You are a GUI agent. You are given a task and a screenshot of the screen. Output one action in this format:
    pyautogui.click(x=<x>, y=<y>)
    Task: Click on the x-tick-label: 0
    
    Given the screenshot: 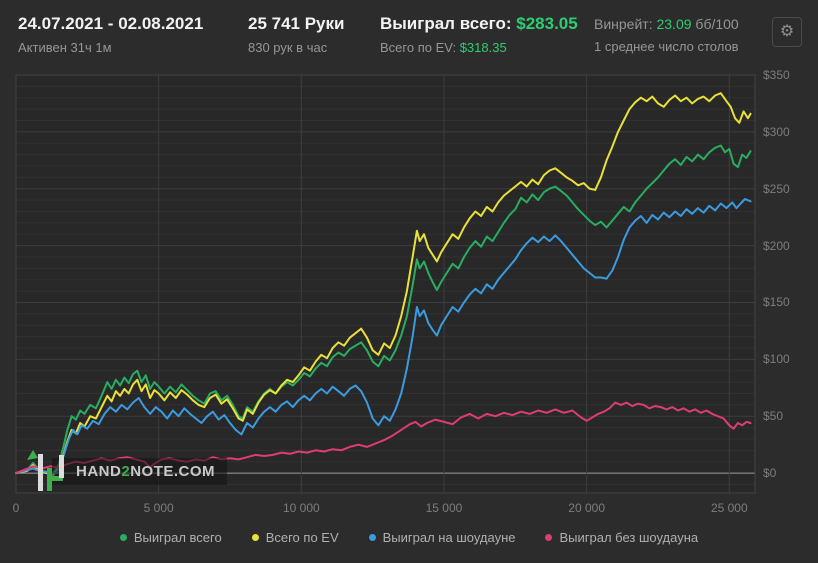 What is the action you would take?
    pyautogui.click(x=16, y=508)
    